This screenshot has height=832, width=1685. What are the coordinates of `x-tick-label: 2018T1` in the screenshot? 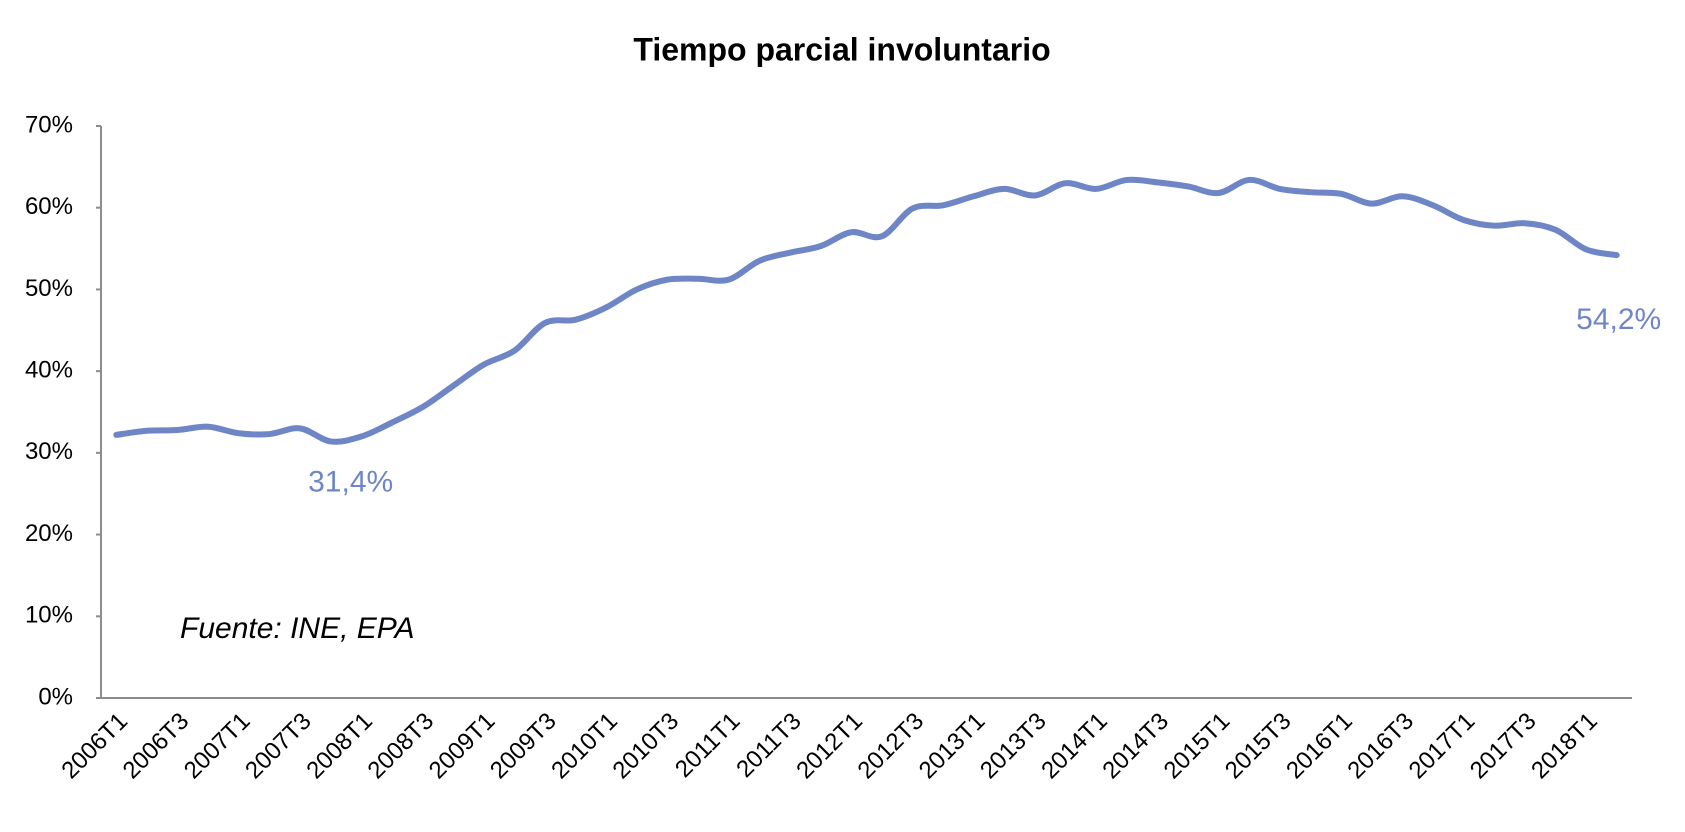 It's located at (1564, 746).